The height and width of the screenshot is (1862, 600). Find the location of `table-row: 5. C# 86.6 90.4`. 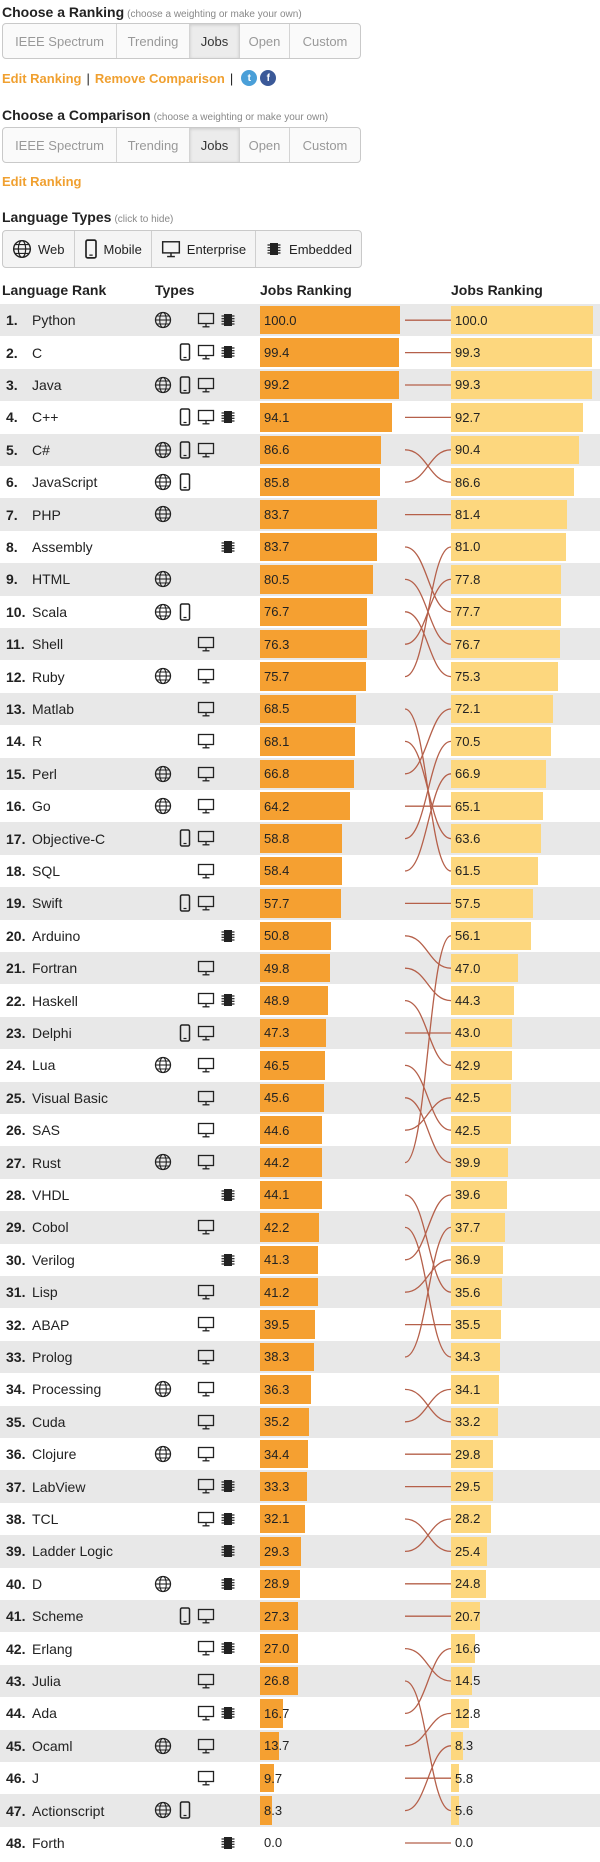

table-row: 5. C# 86.6 90.4 is located at coordinates (300, 449).